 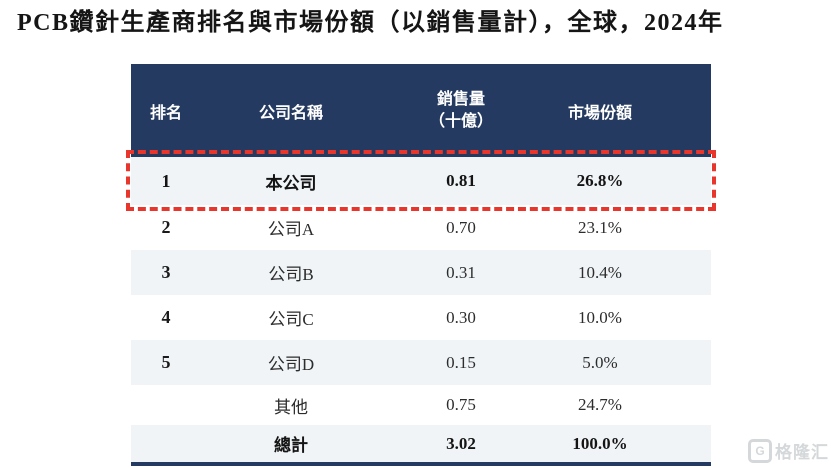 I want to click on cell-company: 公司C, so click(x=291, y=319).